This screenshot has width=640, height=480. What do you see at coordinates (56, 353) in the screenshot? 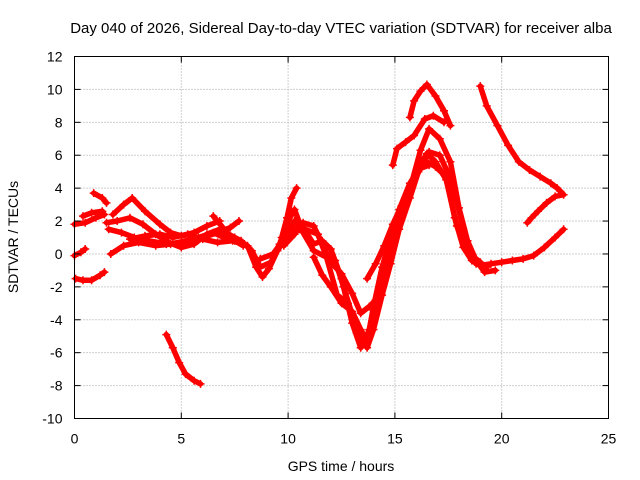
I see `y-tick-label: -6` at bounding box center [56, 353].